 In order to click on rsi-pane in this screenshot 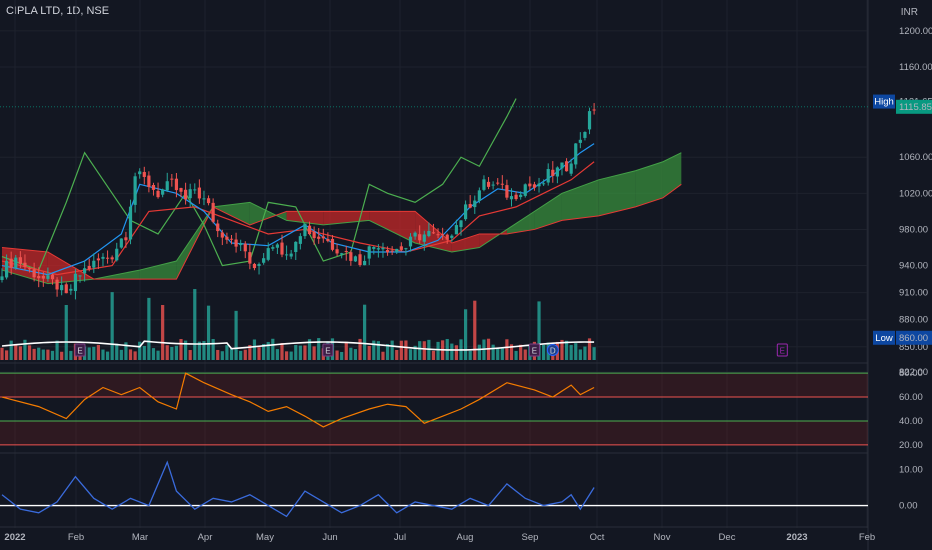, I will do `click(434, 409)`.